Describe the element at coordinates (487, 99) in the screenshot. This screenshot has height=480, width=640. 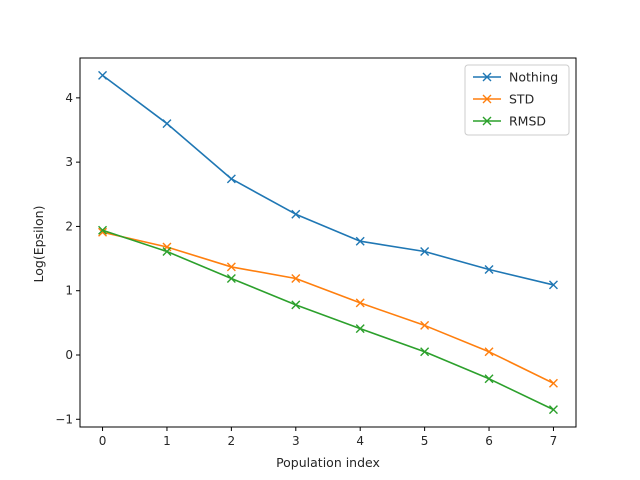
I see `legend-marker-std` at that location.